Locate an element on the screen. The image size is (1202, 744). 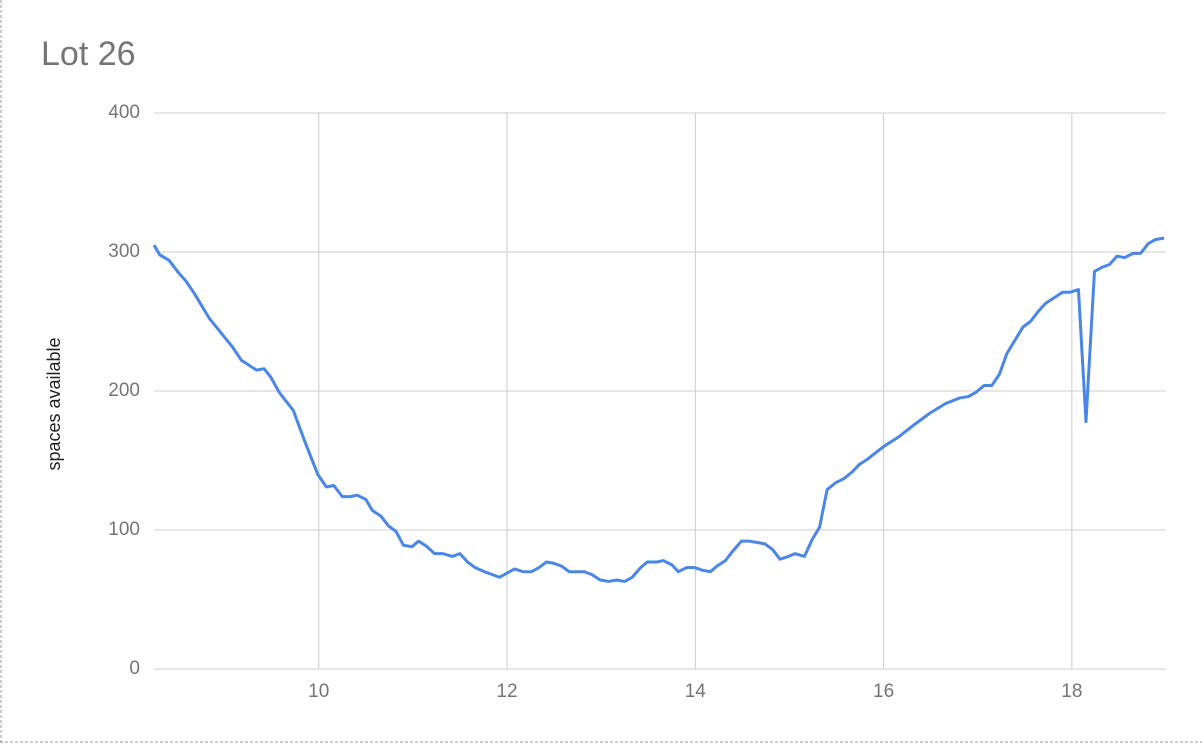
x-tick-label: 12 is located at coordinates (506, 691).